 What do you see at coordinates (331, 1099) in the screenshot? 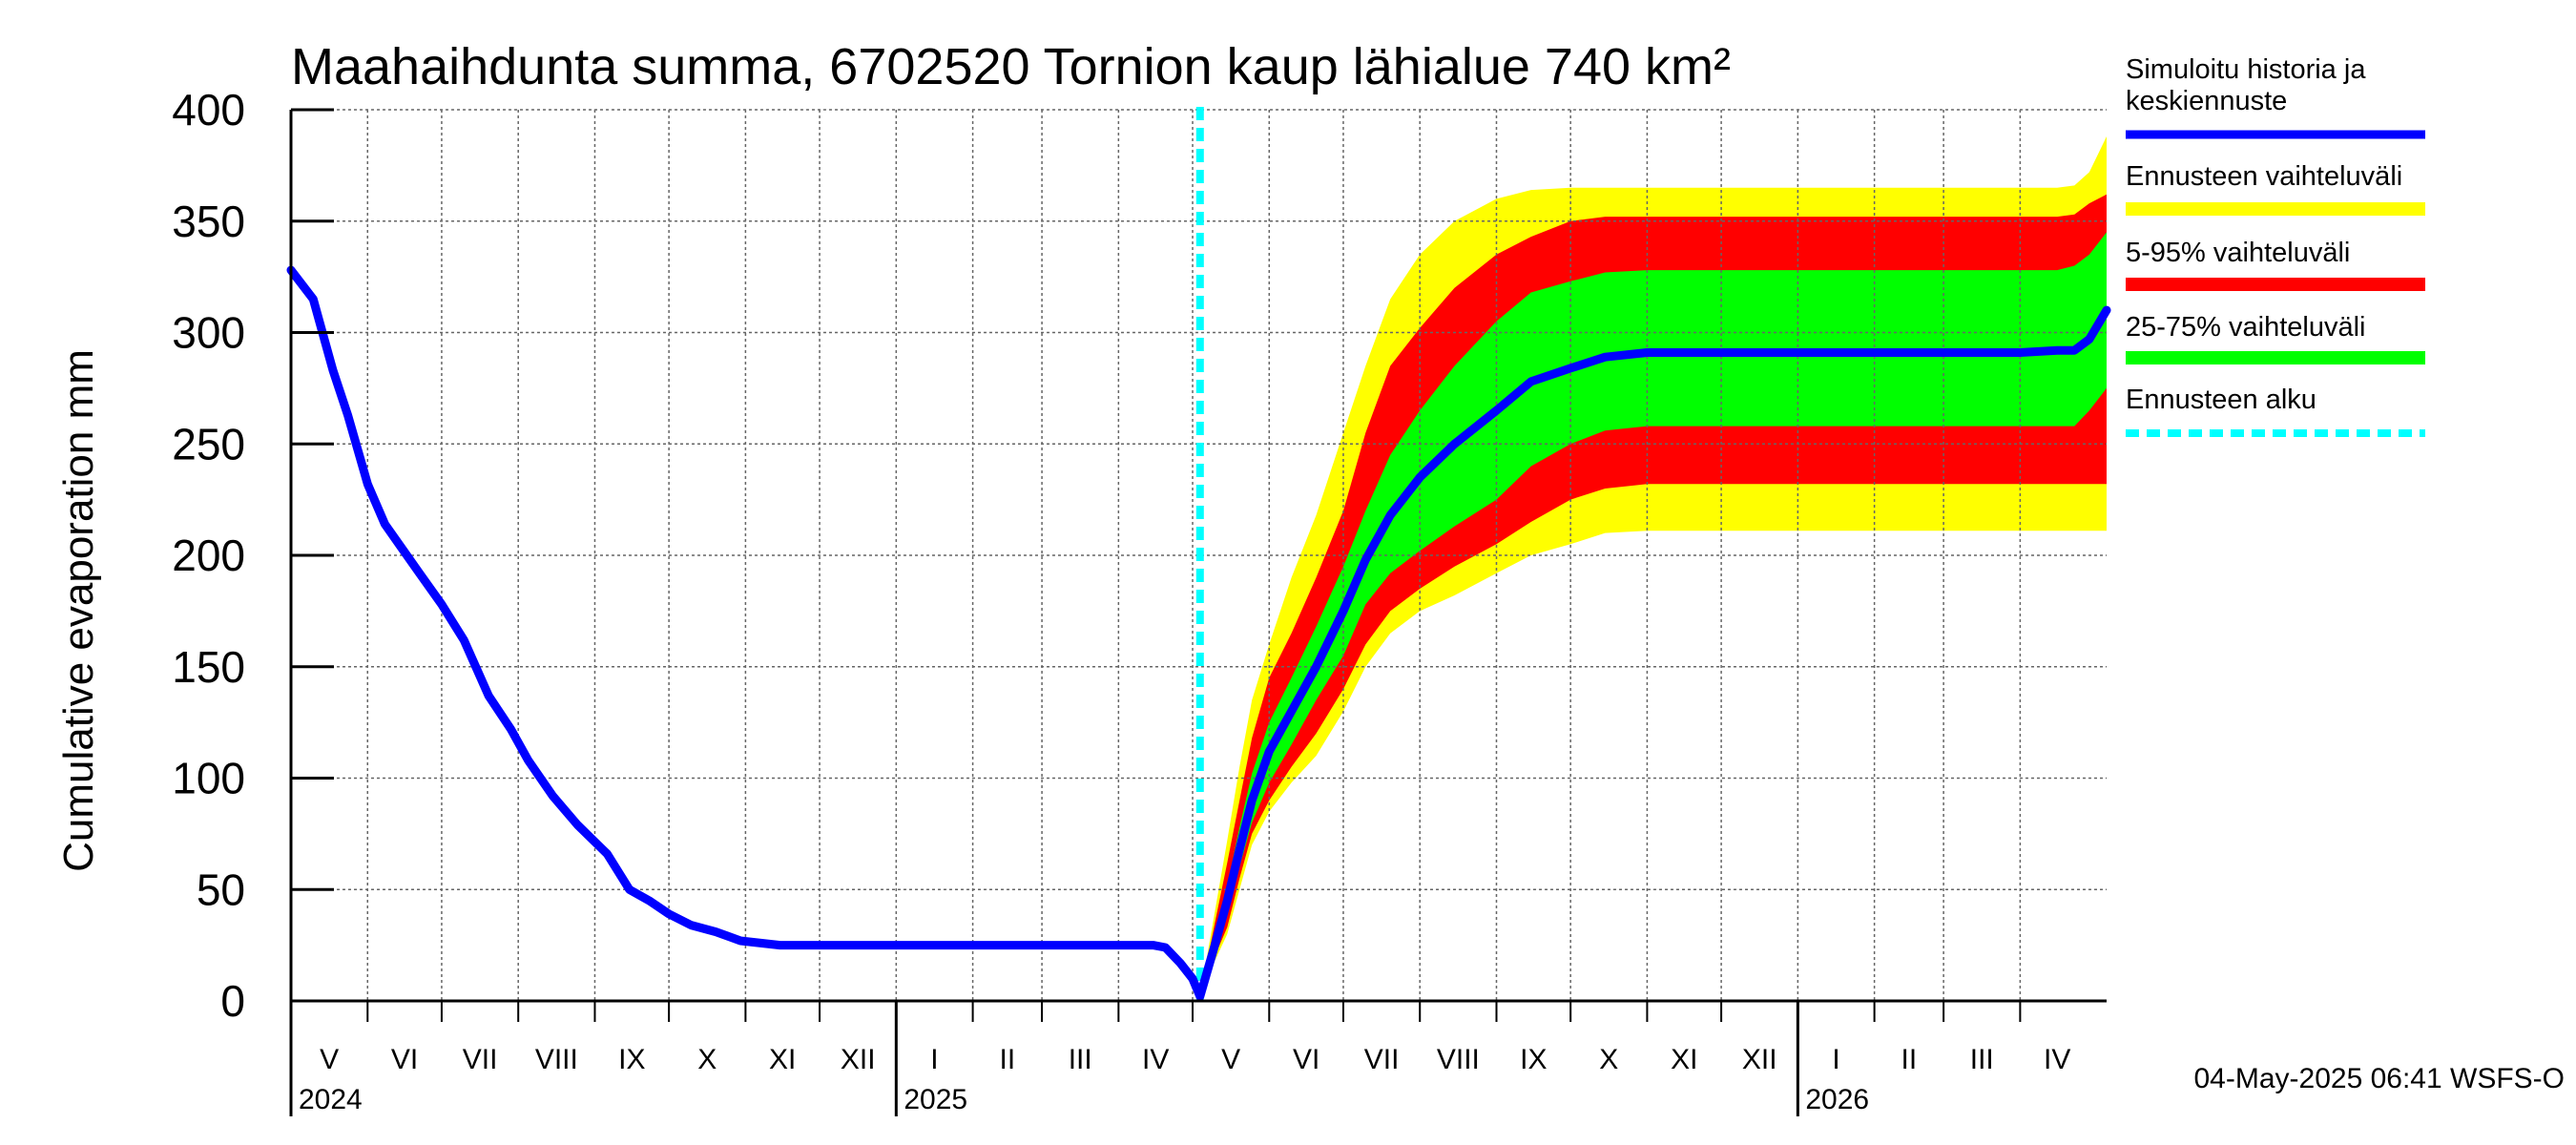
I see `year-label: 2024` at bounding box center [331, 1099].